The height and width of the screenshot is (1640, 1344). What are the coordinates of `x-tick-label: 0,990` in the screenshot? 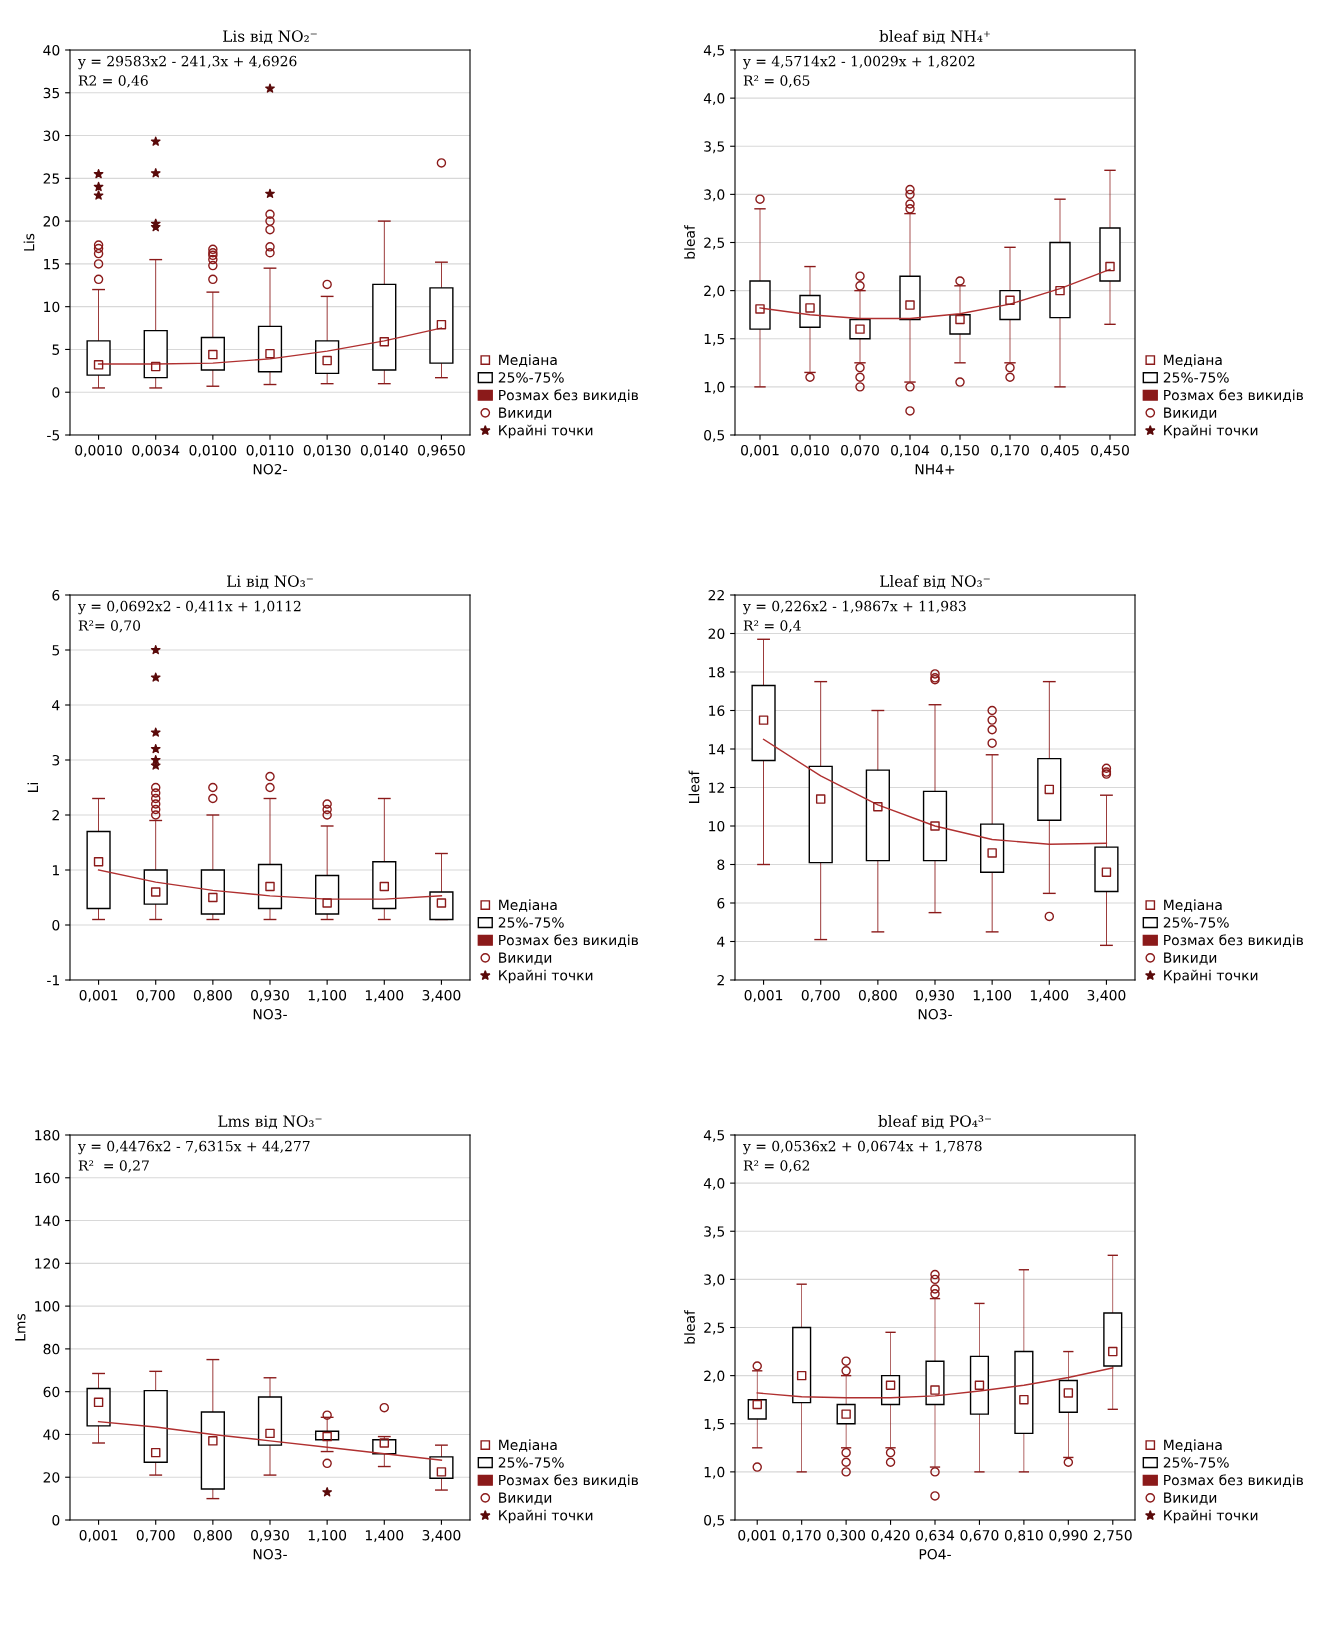 It's located at (1068, 1535).